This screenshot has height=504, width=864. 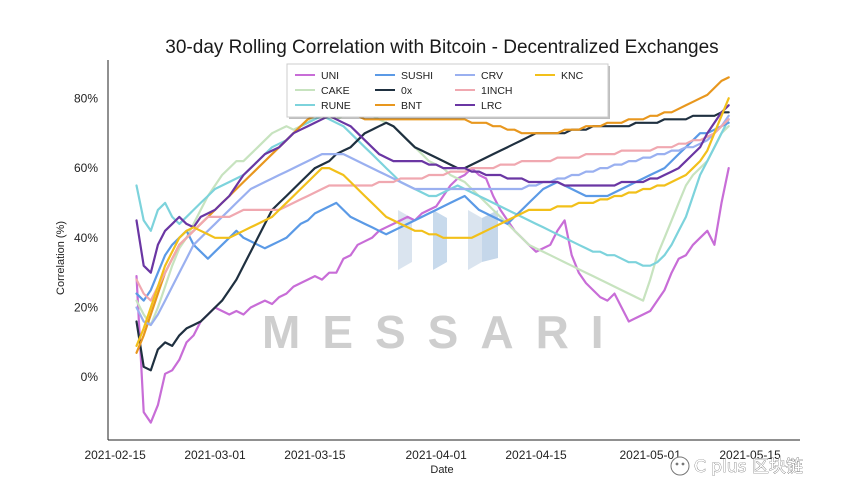 I want to click on legend-label: LRC, so click(x=491, y=106).